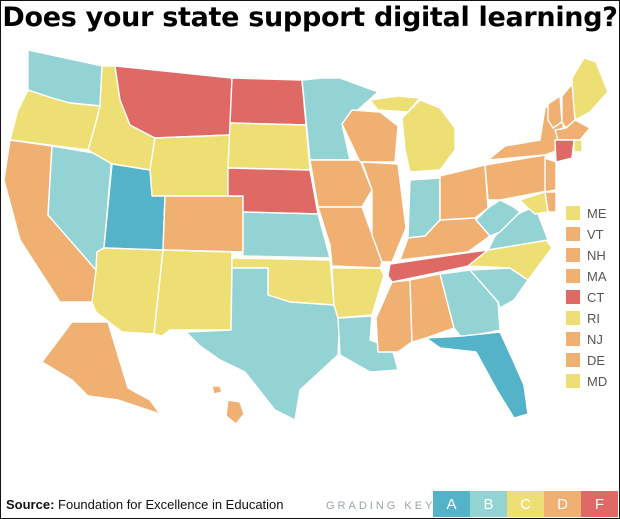 The width and height of the screenshot is (620, 519). What do you see at coordinates (438, 266) in the screenshot?
I see `state-TN` at bounding box center [438, 266].